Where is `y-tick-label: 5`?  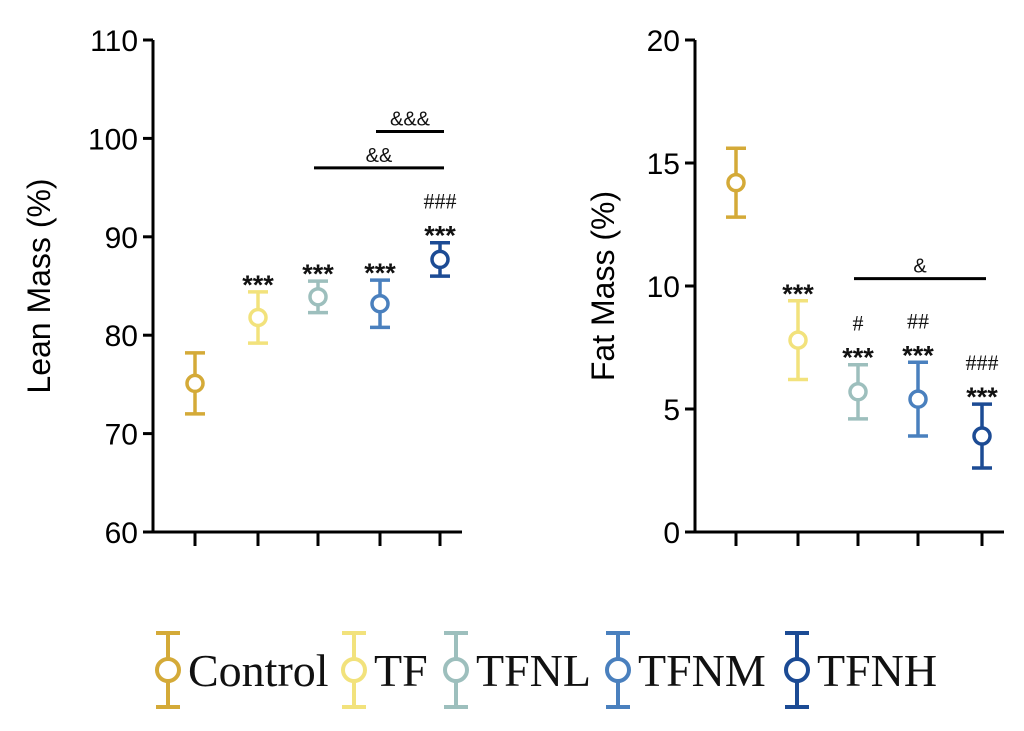 y-tick-label: 5 is located at coordinates (671, 410).